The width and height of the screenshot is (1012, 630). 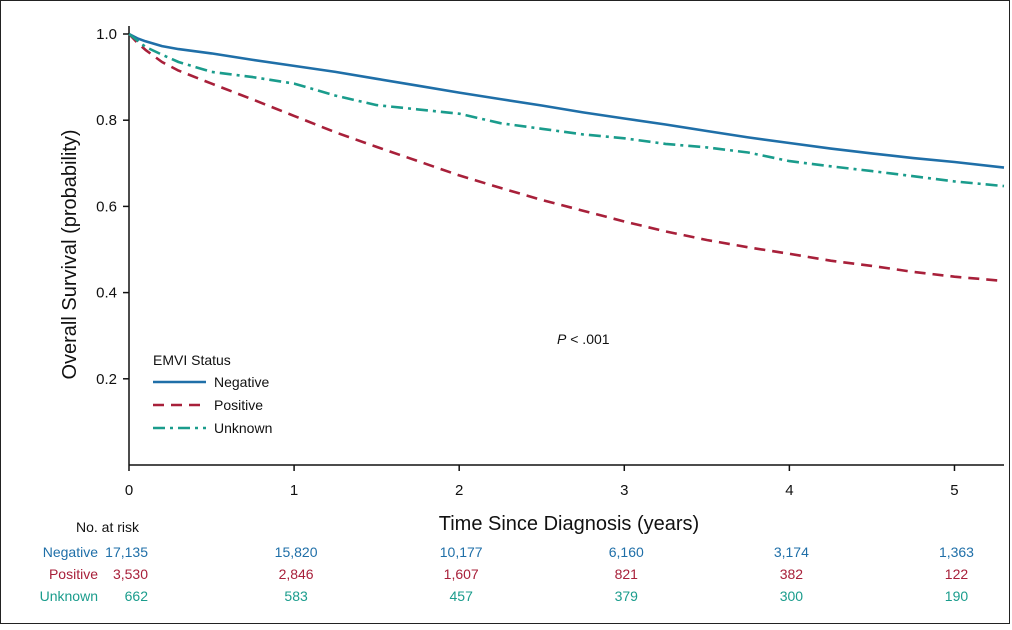 What do you see at coordinates (296, 596) in the screenshot?
I see `risk-value: 583` at bounding box center [296, 596].